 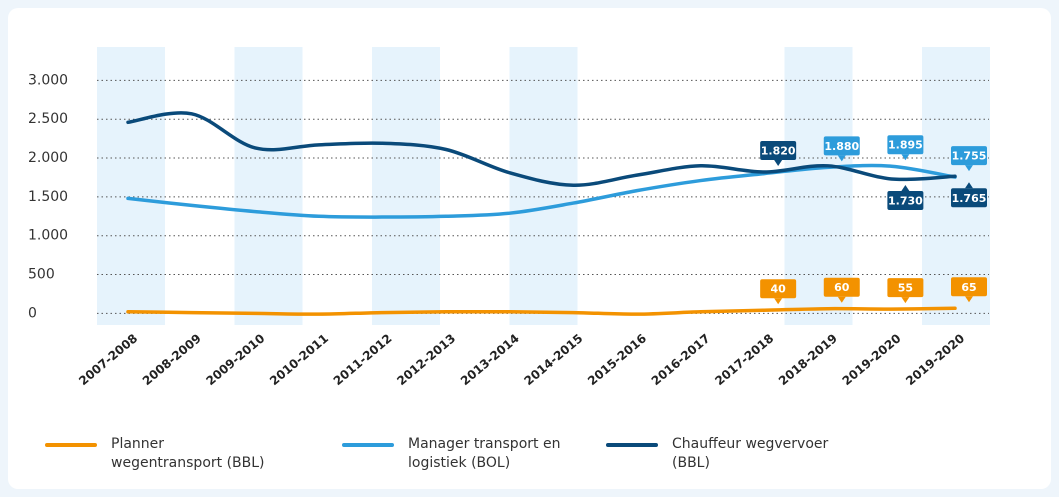 What do you see at coordinates (235, 359) in the screenshot?
I see `x-tick-label: 2009-2010` at bounding box center [235, 359].